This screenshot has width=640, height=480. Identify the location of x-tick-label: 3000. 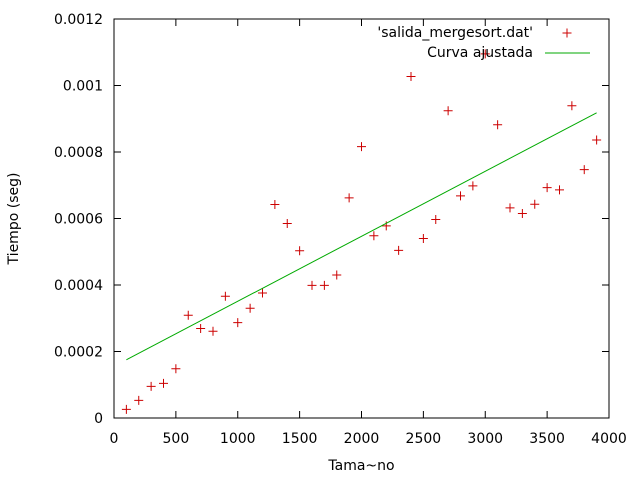
(485, 439).